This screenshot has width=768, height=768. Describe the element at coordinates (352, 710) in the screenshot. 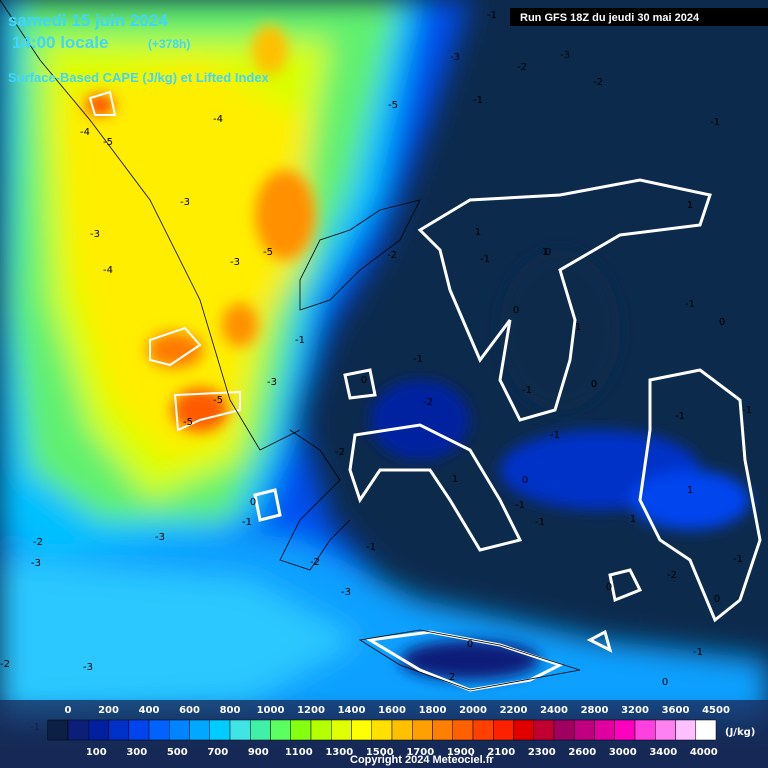

I see `colorbar-label: 1400` at that location.